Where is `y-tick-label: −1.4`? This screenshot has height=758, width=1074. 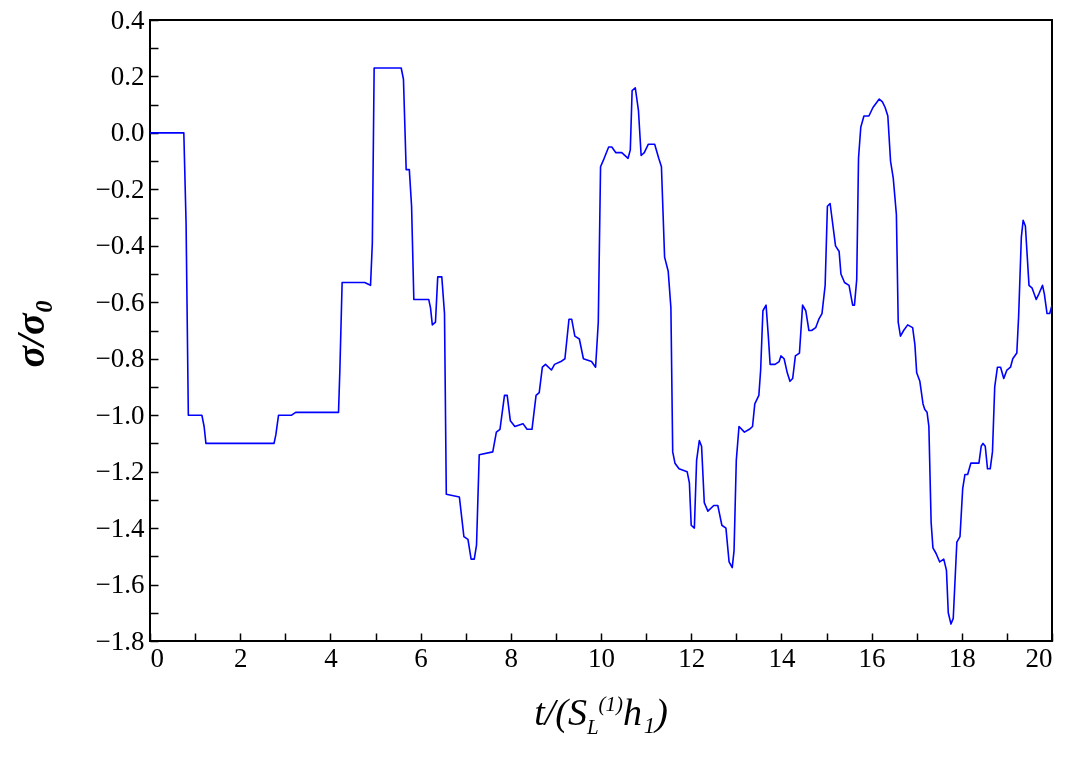 y-tick-label: −1.4 is located at coordinates (120, 527).